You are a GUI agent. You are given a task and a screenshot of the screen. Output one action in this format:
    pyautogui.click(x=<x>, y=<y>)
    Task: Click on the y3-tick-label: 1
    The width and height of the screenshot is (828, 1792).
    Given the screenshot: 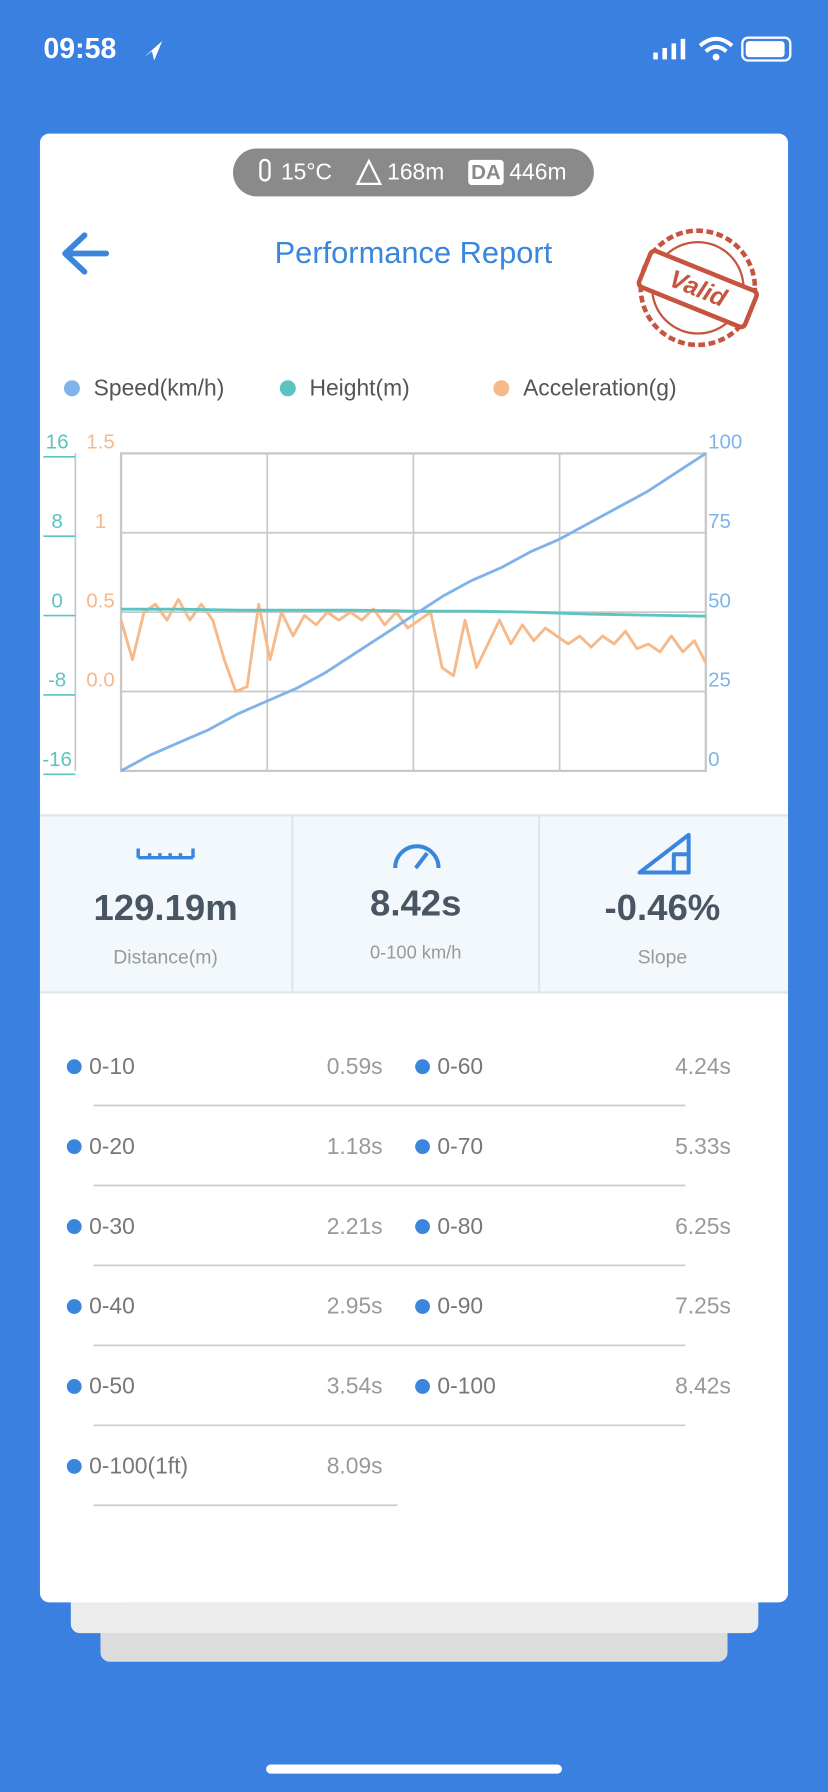 What is the action you would take?
    pyautogui.click(x=100, y=521)
    